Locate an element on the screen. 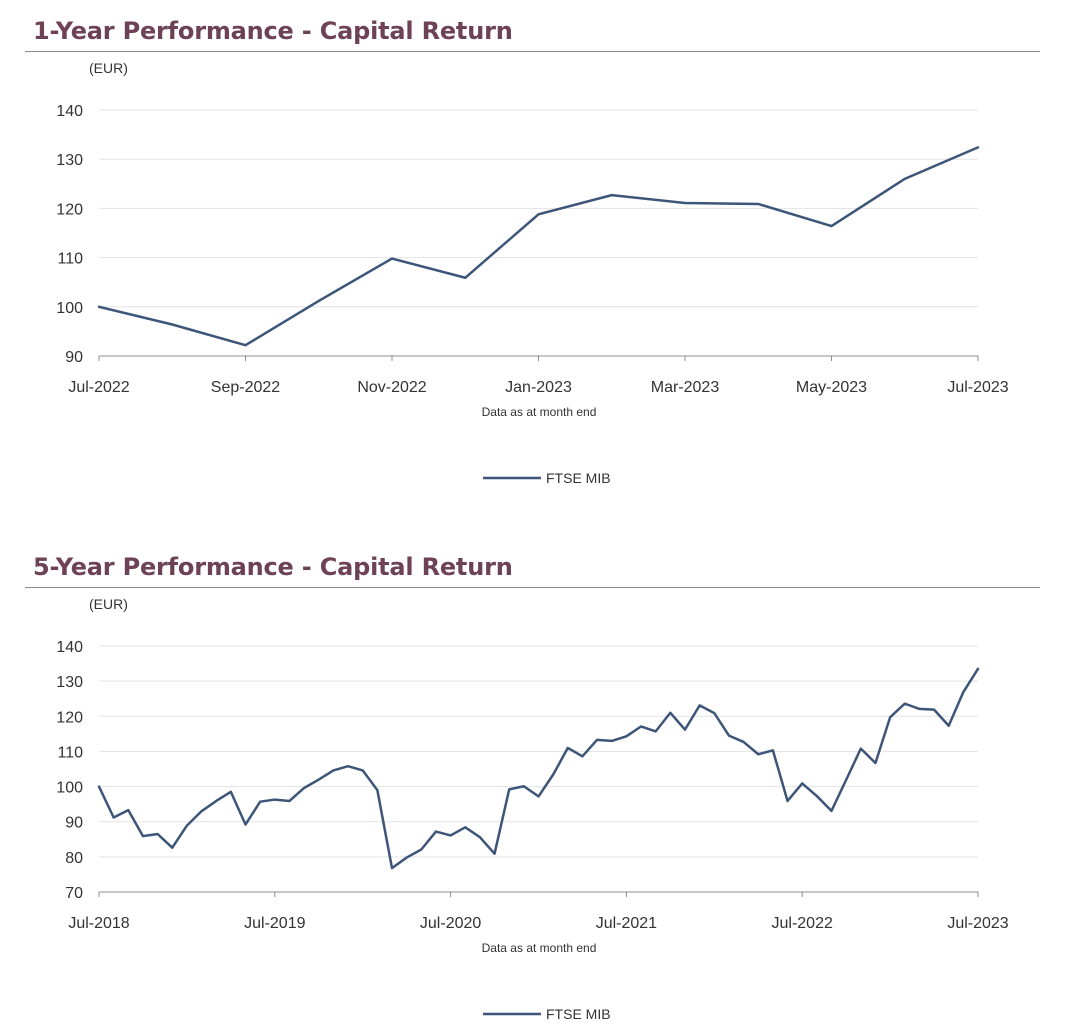 This screenshot has height=1036, width=1080. x-tick-label-jul-2018: Jul-2018 is located at coordinates (98, 923).